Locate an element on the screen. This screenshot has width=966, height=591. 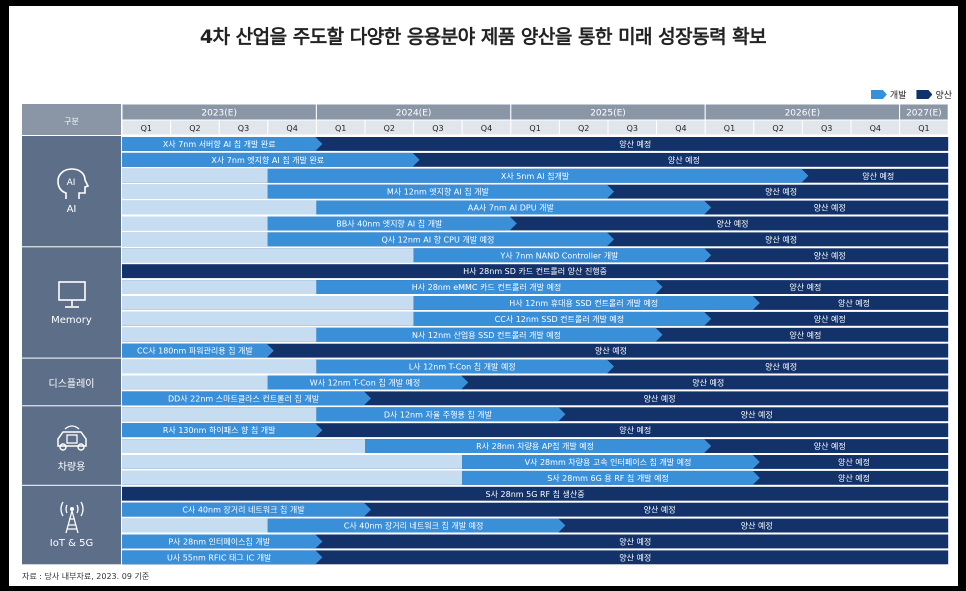
category-cell is located at coordinates (71, 382).